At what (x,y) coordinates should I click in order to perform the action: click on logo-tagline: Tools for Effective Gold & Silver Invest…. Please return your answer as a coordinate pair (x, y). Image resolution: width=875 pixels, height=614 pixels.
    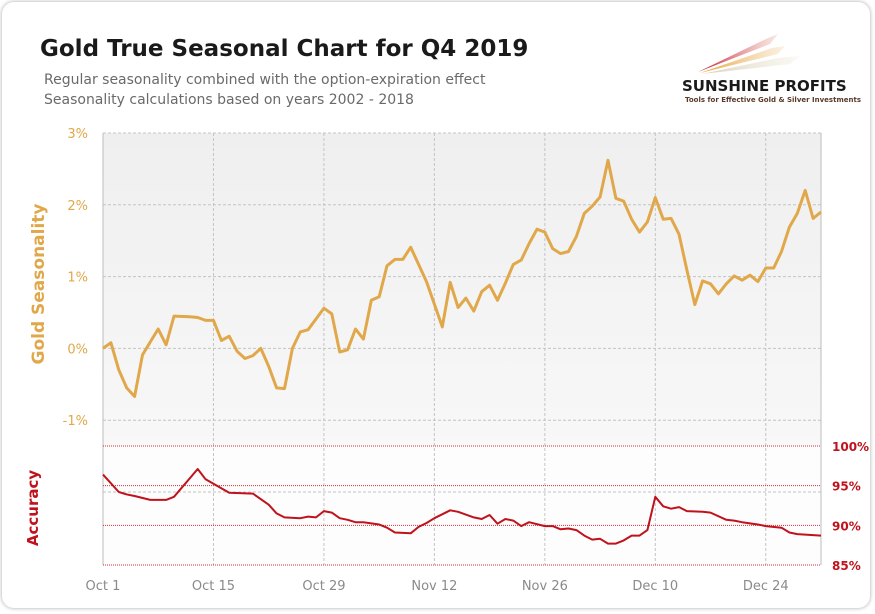
    Looking at the image, I should click on (773, 100).